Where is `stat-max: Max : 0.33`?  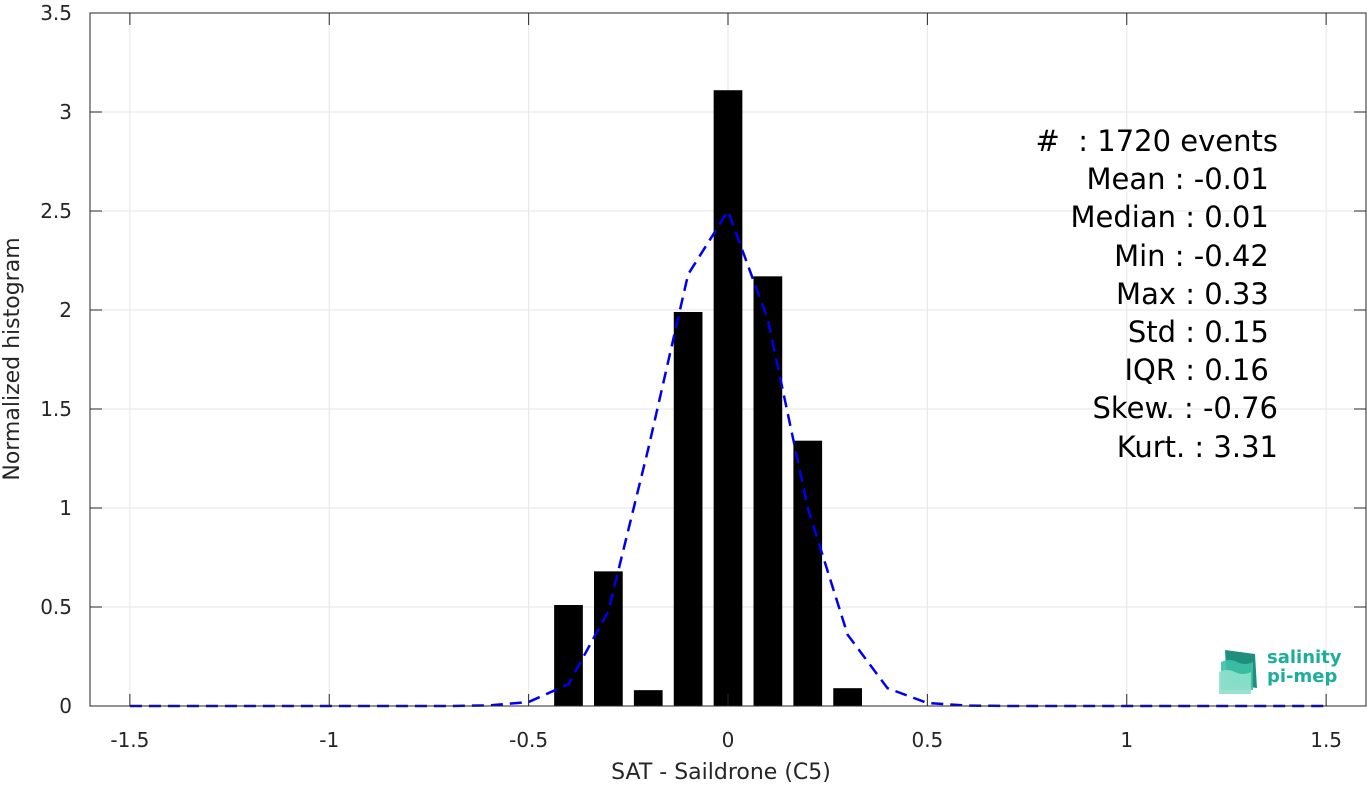
stat-max: Max : 0.33 is located at coordinates (1197, 293).